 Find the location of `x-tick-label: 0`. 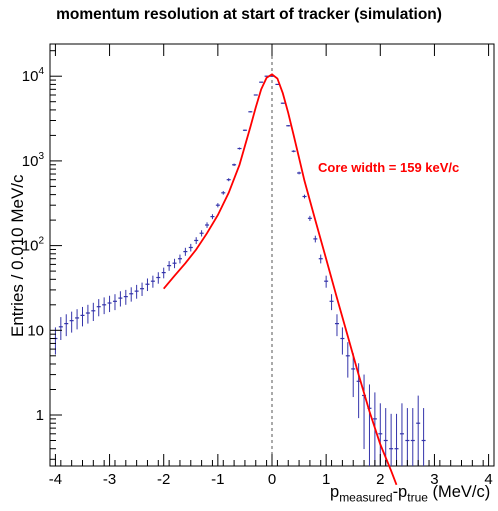

x-tick-label: 0 is located at coordinates (272, 479).